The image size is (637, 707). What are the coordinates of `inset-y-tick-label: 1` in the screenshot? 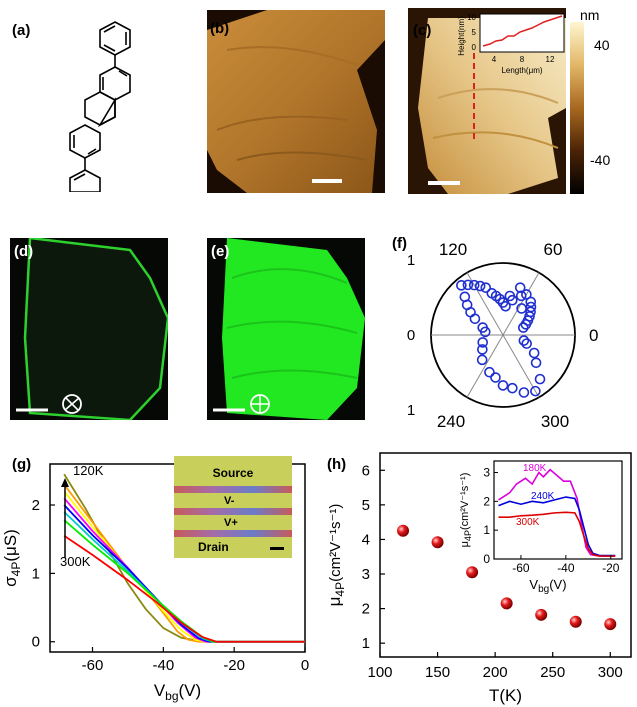 It's located at (486, 530).